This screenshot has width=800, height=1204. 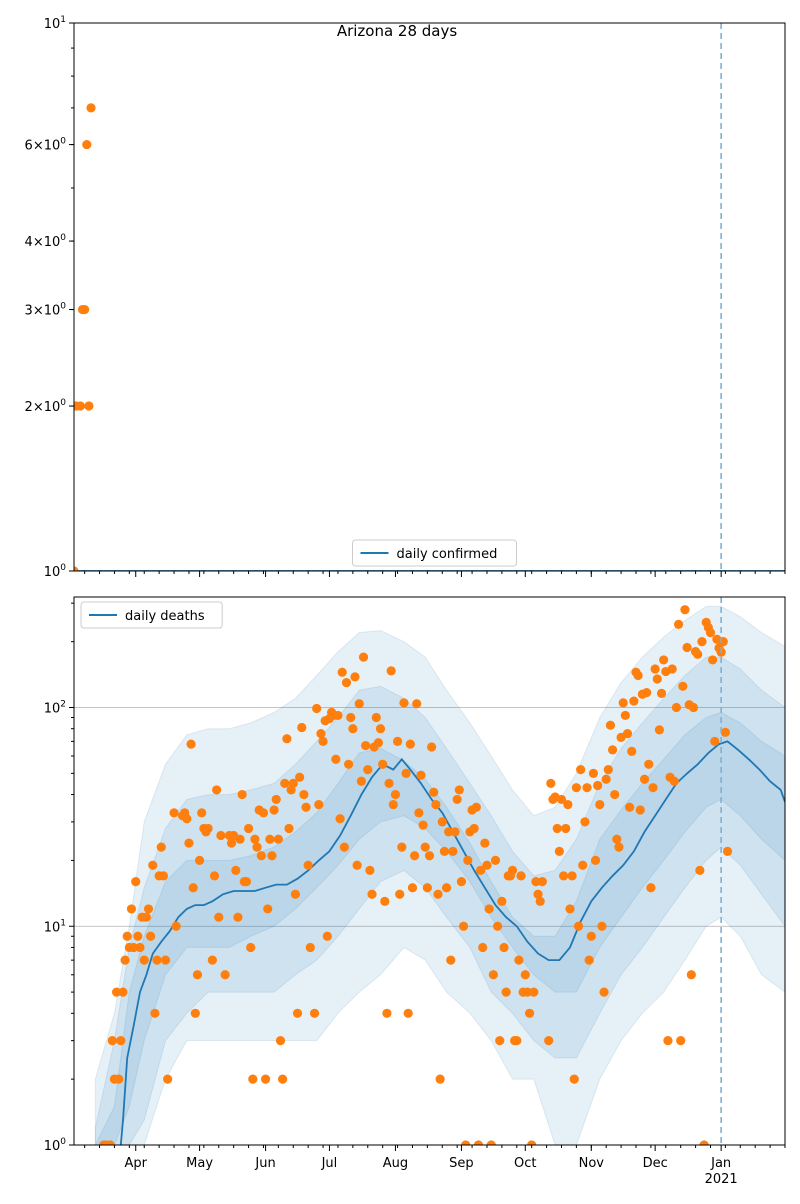 What do you see at coordinates (55, 708) in the screenshot?
I see `y-tick-label: 10²` at bounding box center [55, 708].